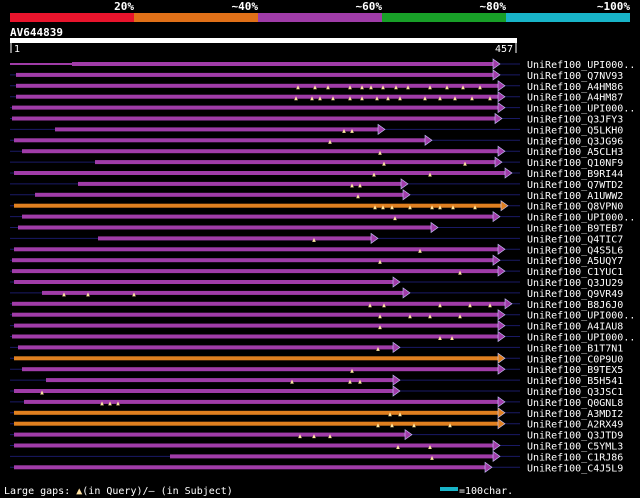 The image size is (640, 498). What do you see at coordinates (316, 304) in the screenshot?
I see `hit-row: UniRef100_B8J6J0` at bounding box center [316, 304].